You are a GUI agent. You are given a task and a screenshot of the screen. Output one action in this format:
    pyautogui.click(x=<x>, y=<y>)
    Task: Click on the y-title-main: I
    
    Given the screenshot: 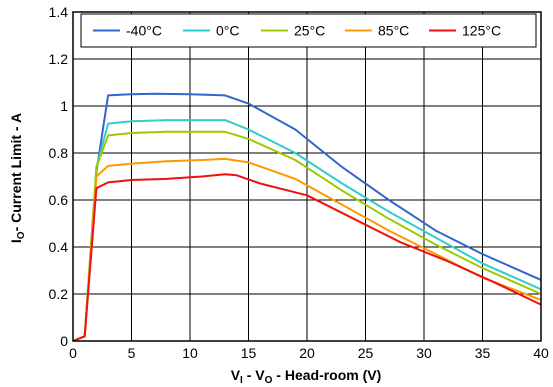 What is the action you would take?
    pyautogui.click(x=16, y=241)
    